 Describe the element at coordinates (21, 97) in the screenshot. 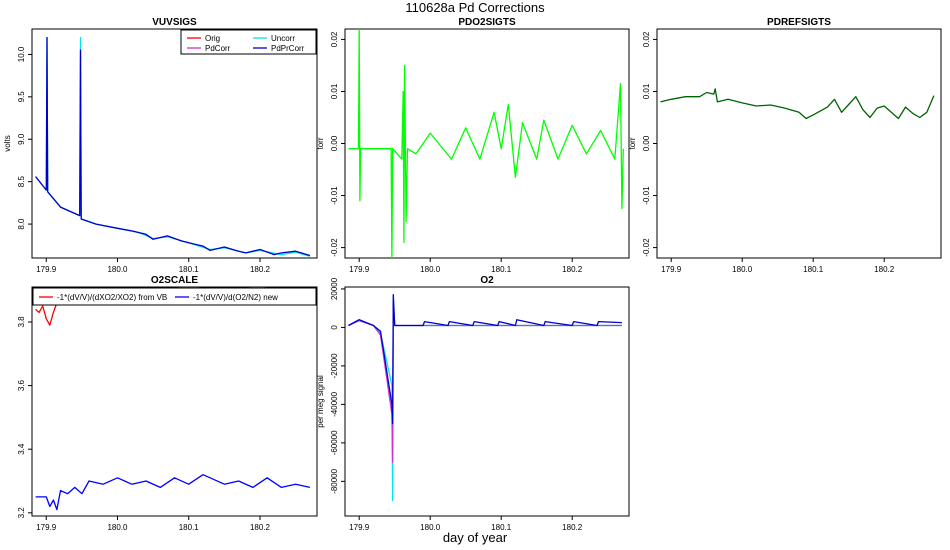

I see `vuvsigs-y-tick-label: 9.5` at that location.